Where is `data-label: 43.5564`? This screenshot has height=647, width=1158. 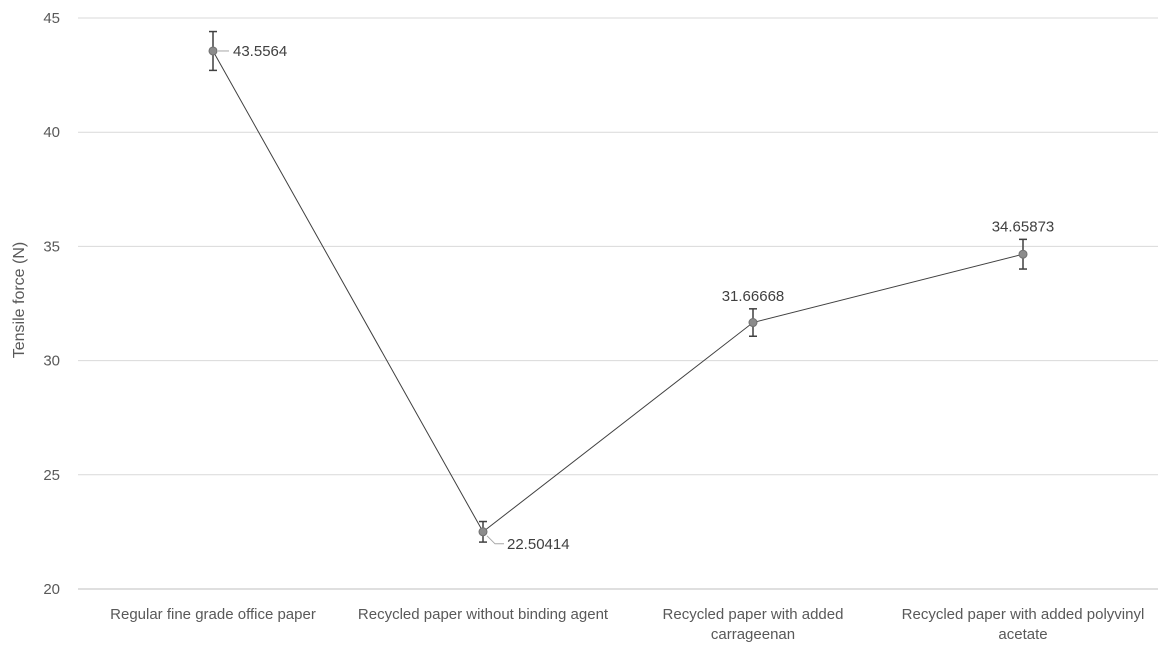 data-label: 43.5564 is located at coordinates (260, 51).